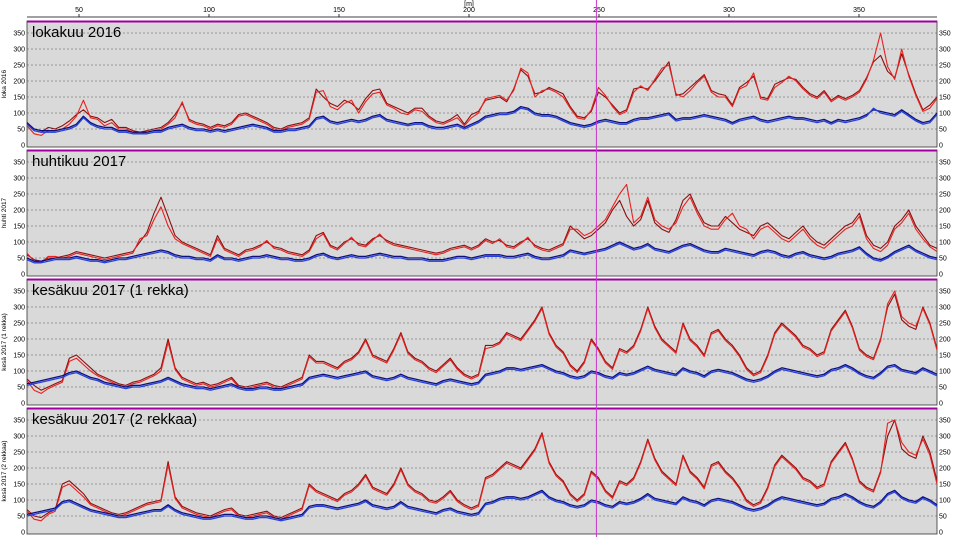 The height and width of the screenshot is (537, 953). I want to click on panel-title: huhtikuu 2017, so click(79, 161).